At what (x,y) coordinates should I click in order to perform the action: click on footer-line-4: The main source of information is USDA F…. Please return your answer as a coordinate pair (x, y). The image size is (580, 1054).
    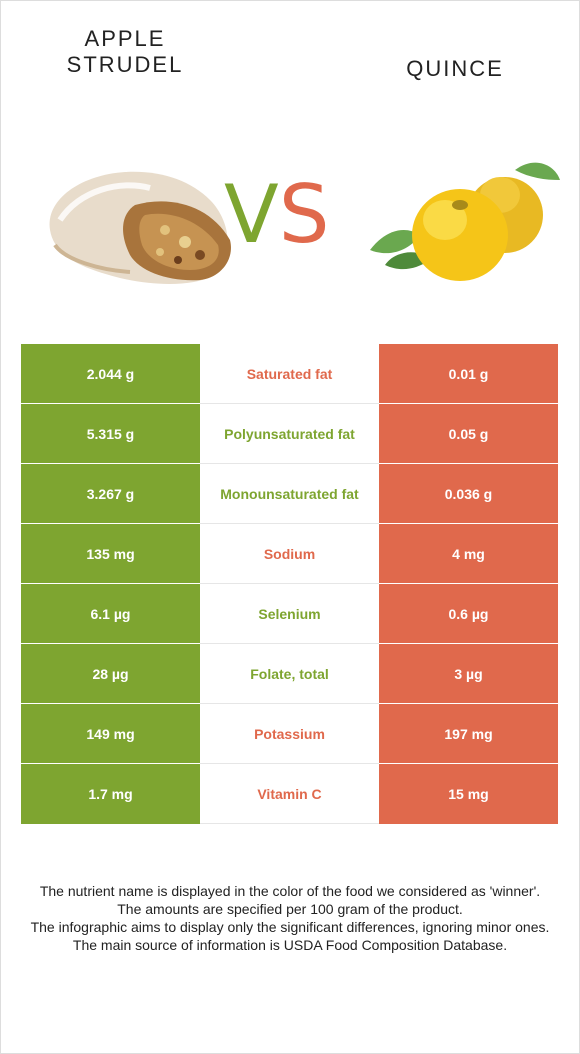
    Looking at the image, I should click on (290, 945).